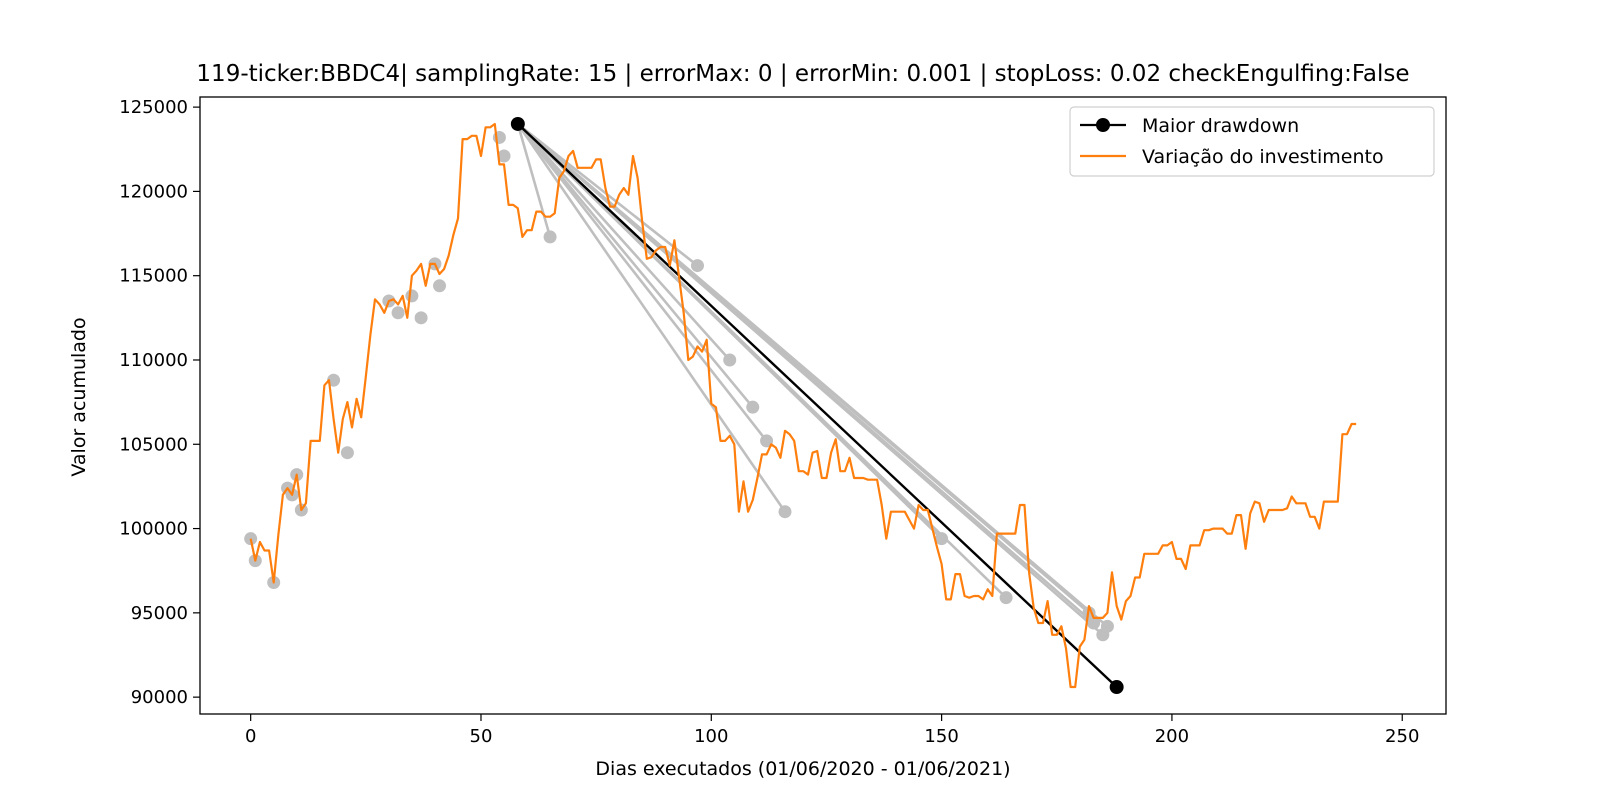  What do you see at coordinates (1103, 125) in the screenshot?
I see `legend-drawdown-marker` at bounding box center [1103, 125].